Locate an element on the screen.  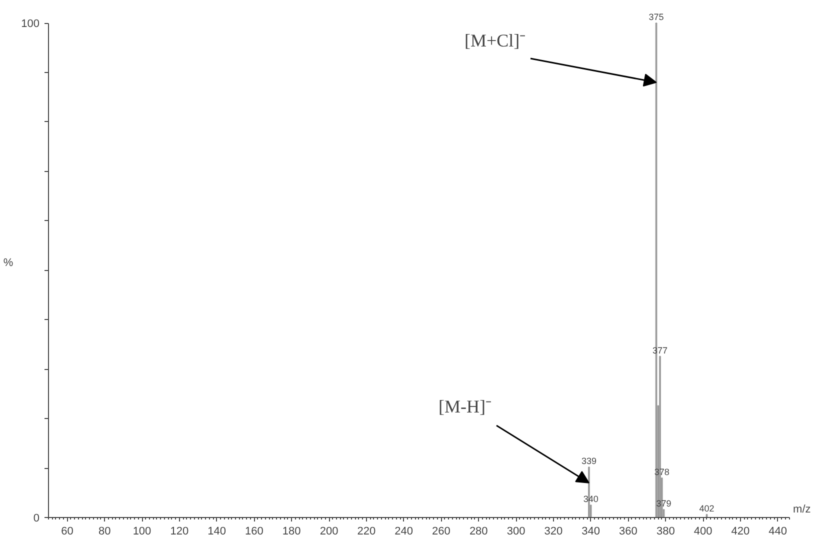
y-axis-title: % is located at coordinates (8, 263).